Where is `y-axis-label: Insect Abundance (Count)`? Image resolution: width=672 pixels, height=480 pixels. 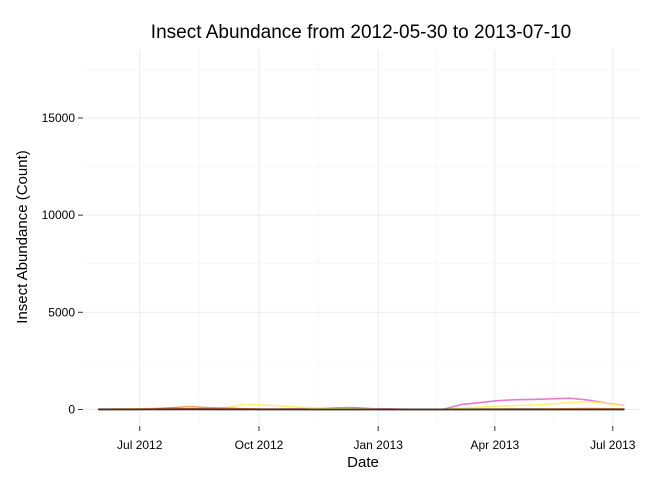 y-axis-label: Insect Abundance (Count) is located at coordinates (22, 236).